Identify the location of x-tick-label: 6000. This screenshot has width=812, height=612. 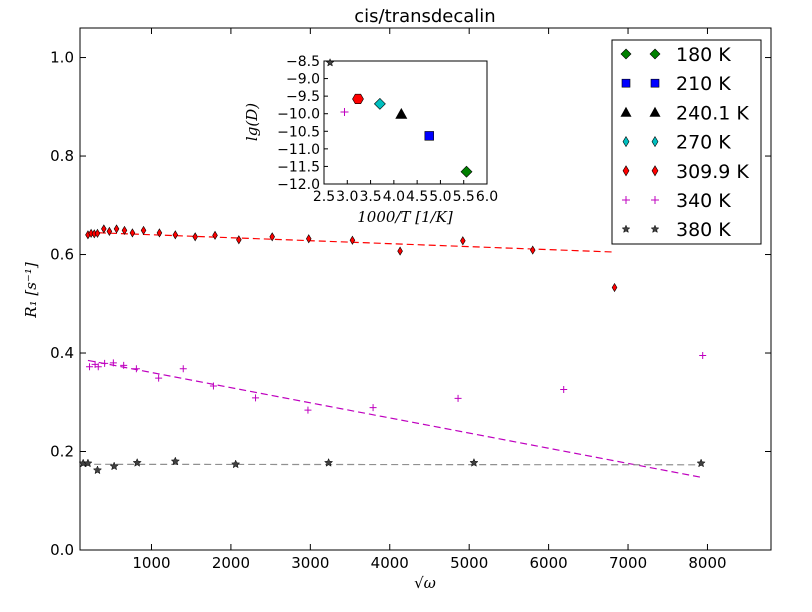
(549, 563).